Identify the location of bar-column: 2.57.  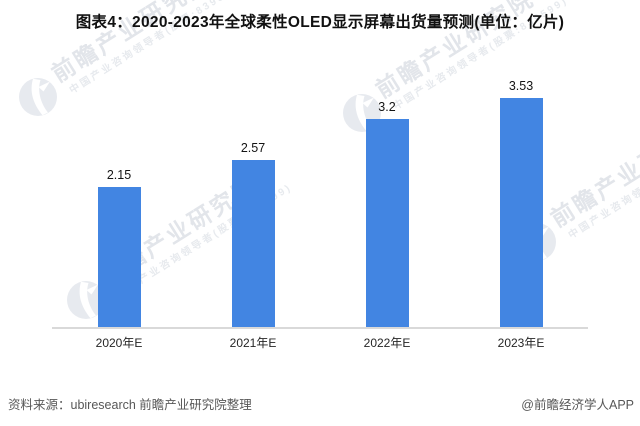
(253, 234).